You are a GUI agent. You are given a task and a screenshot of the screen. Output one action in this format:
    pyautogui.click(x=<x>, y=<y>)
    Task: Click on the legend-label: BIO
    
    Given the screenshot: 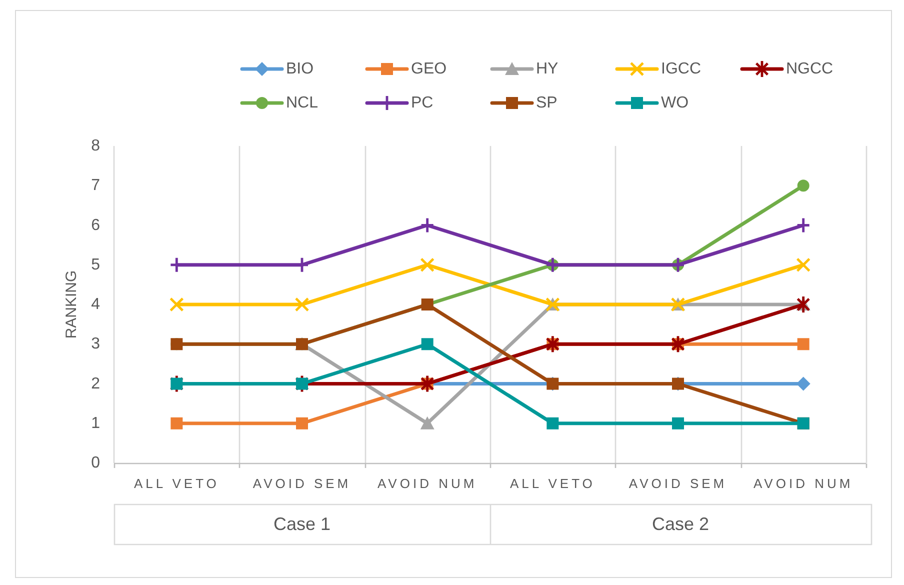 What is the action you would take?
    pyautogui.click(x=300, y=69)
    